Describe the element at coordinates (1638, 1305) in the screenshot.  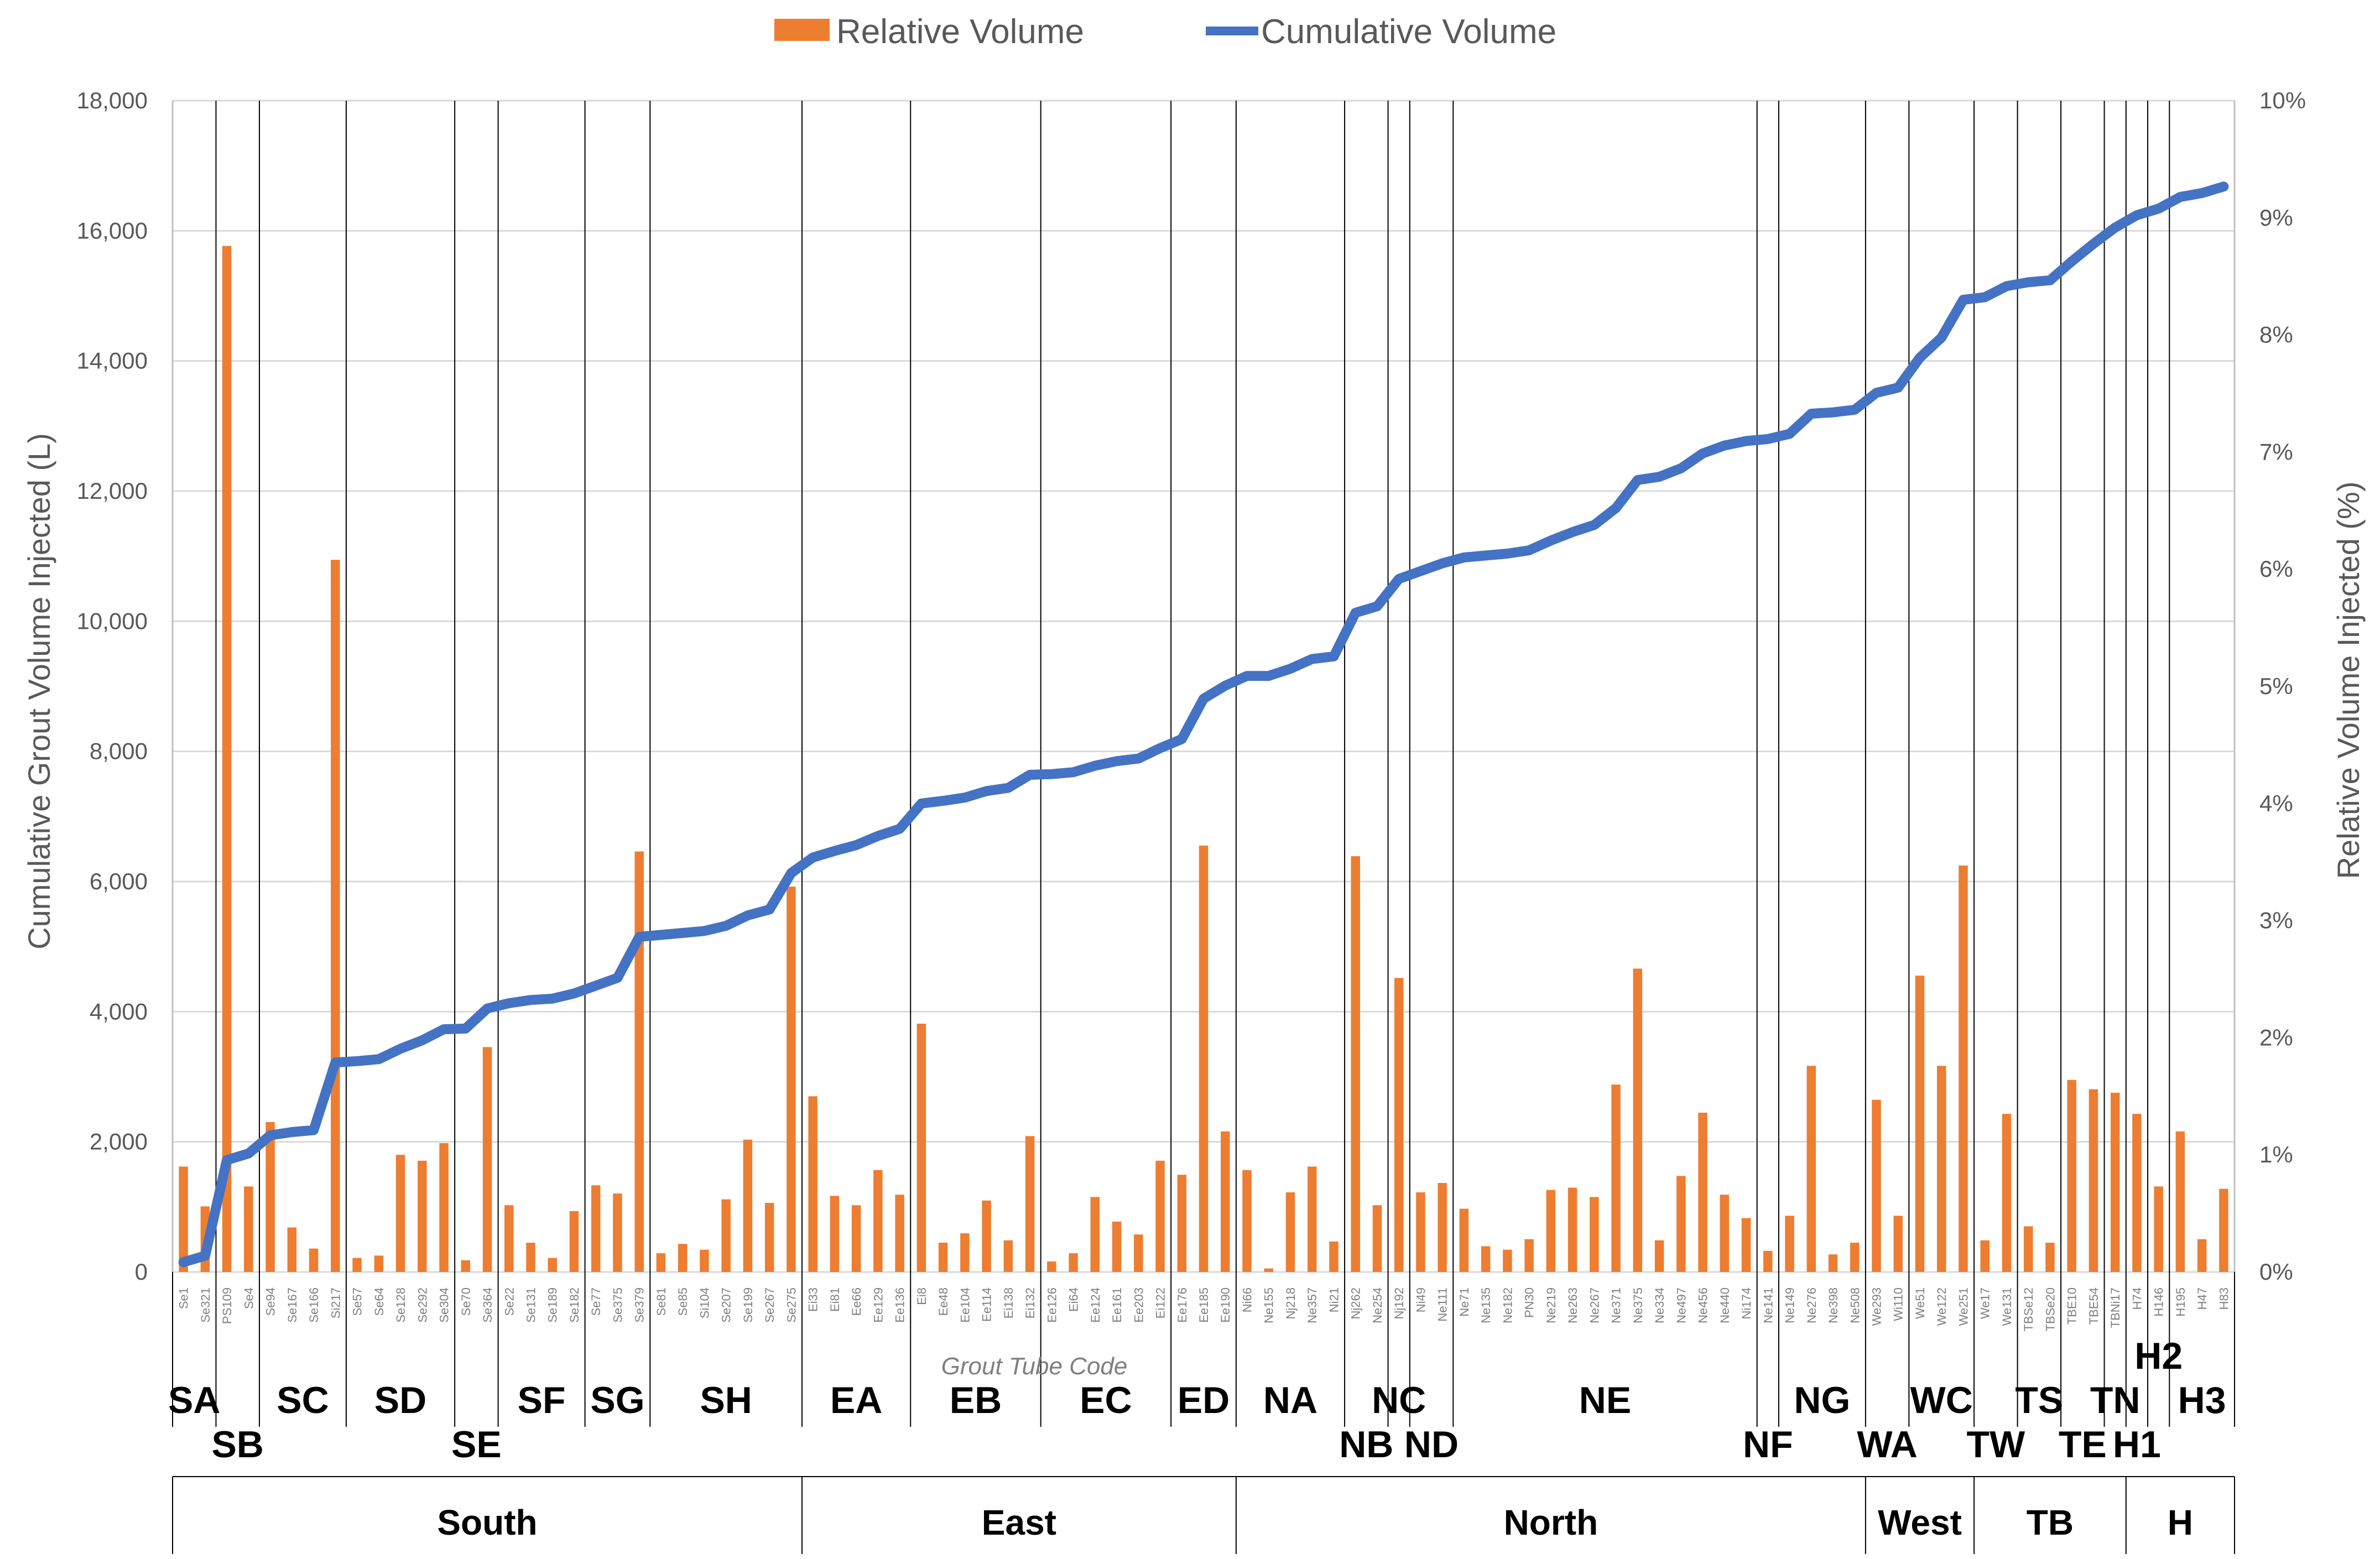
I see `category-tick-label: Ne375` at that location.